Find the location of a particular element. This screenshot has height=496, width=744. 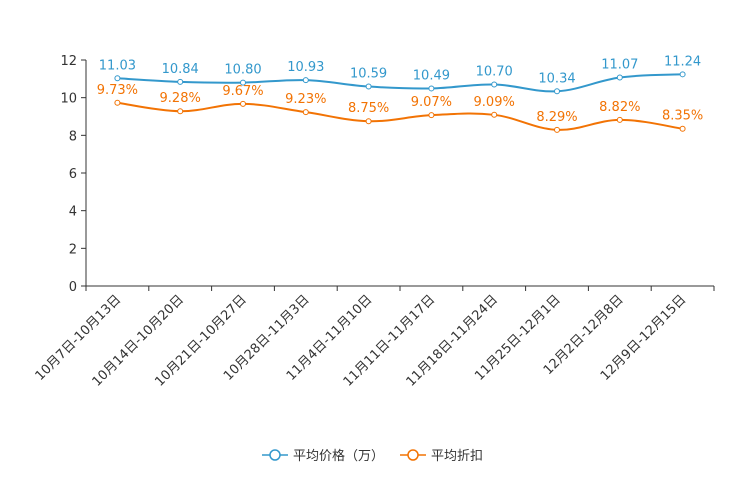

data-label: 10.84 is located at coordinates (180, 69).